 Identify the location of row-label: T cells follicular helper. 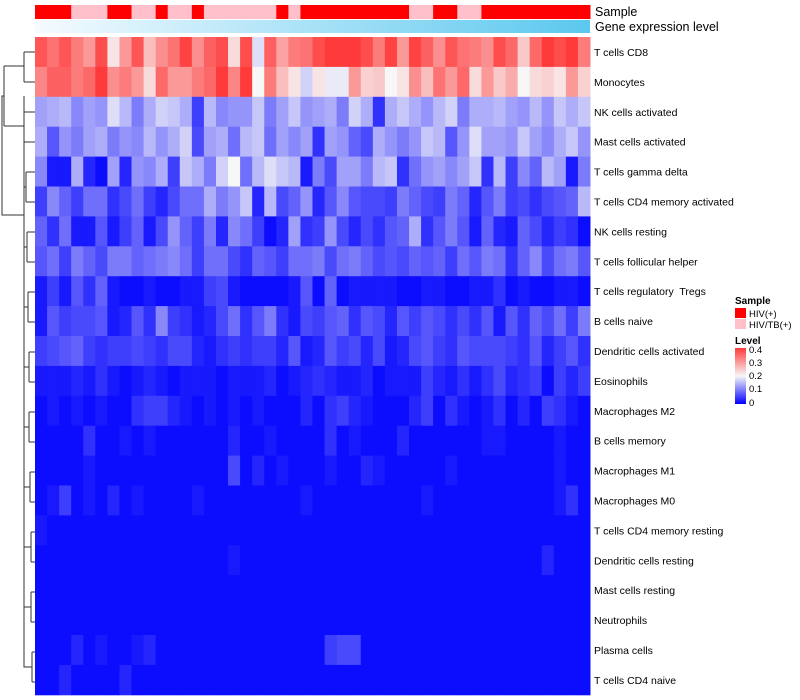
(646, 262).